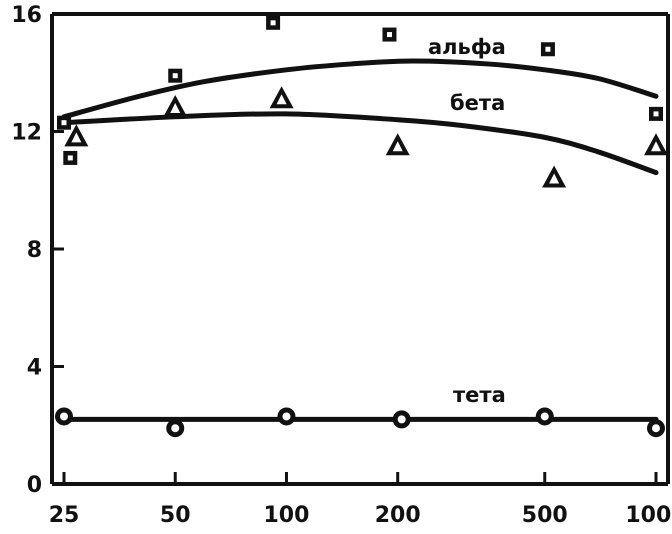  What do you see at coordinates (26, 133) in the screenshot?
I see `y-tick-label: 12` at bounding box center [26, 133].